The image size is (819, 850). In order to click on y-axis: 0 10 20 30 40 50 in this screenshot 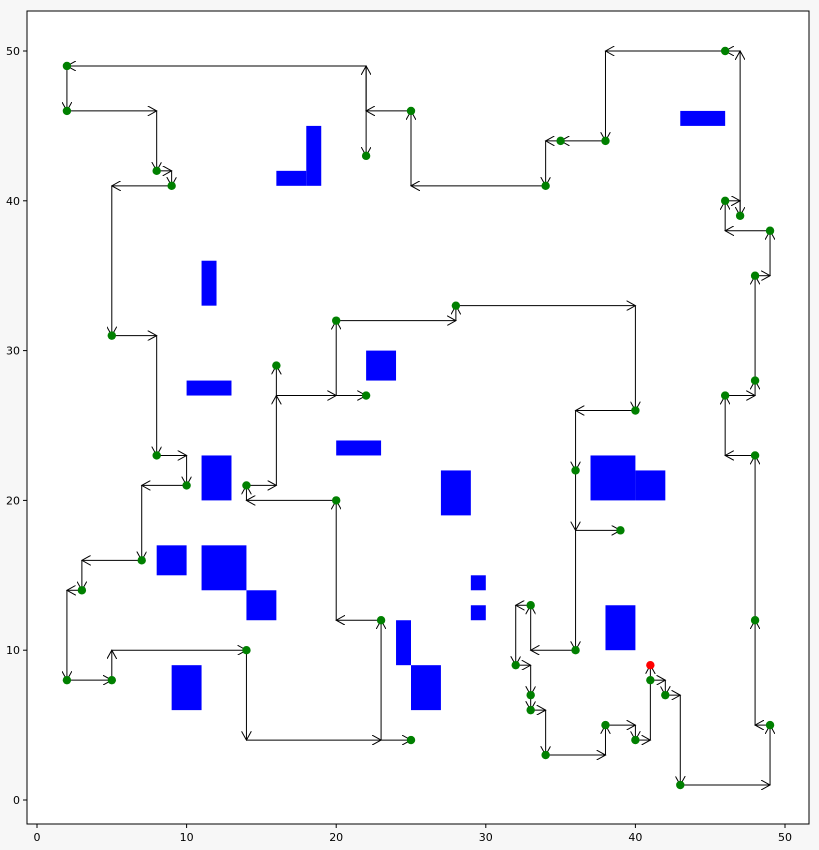, I will do `click(16, 426)`.